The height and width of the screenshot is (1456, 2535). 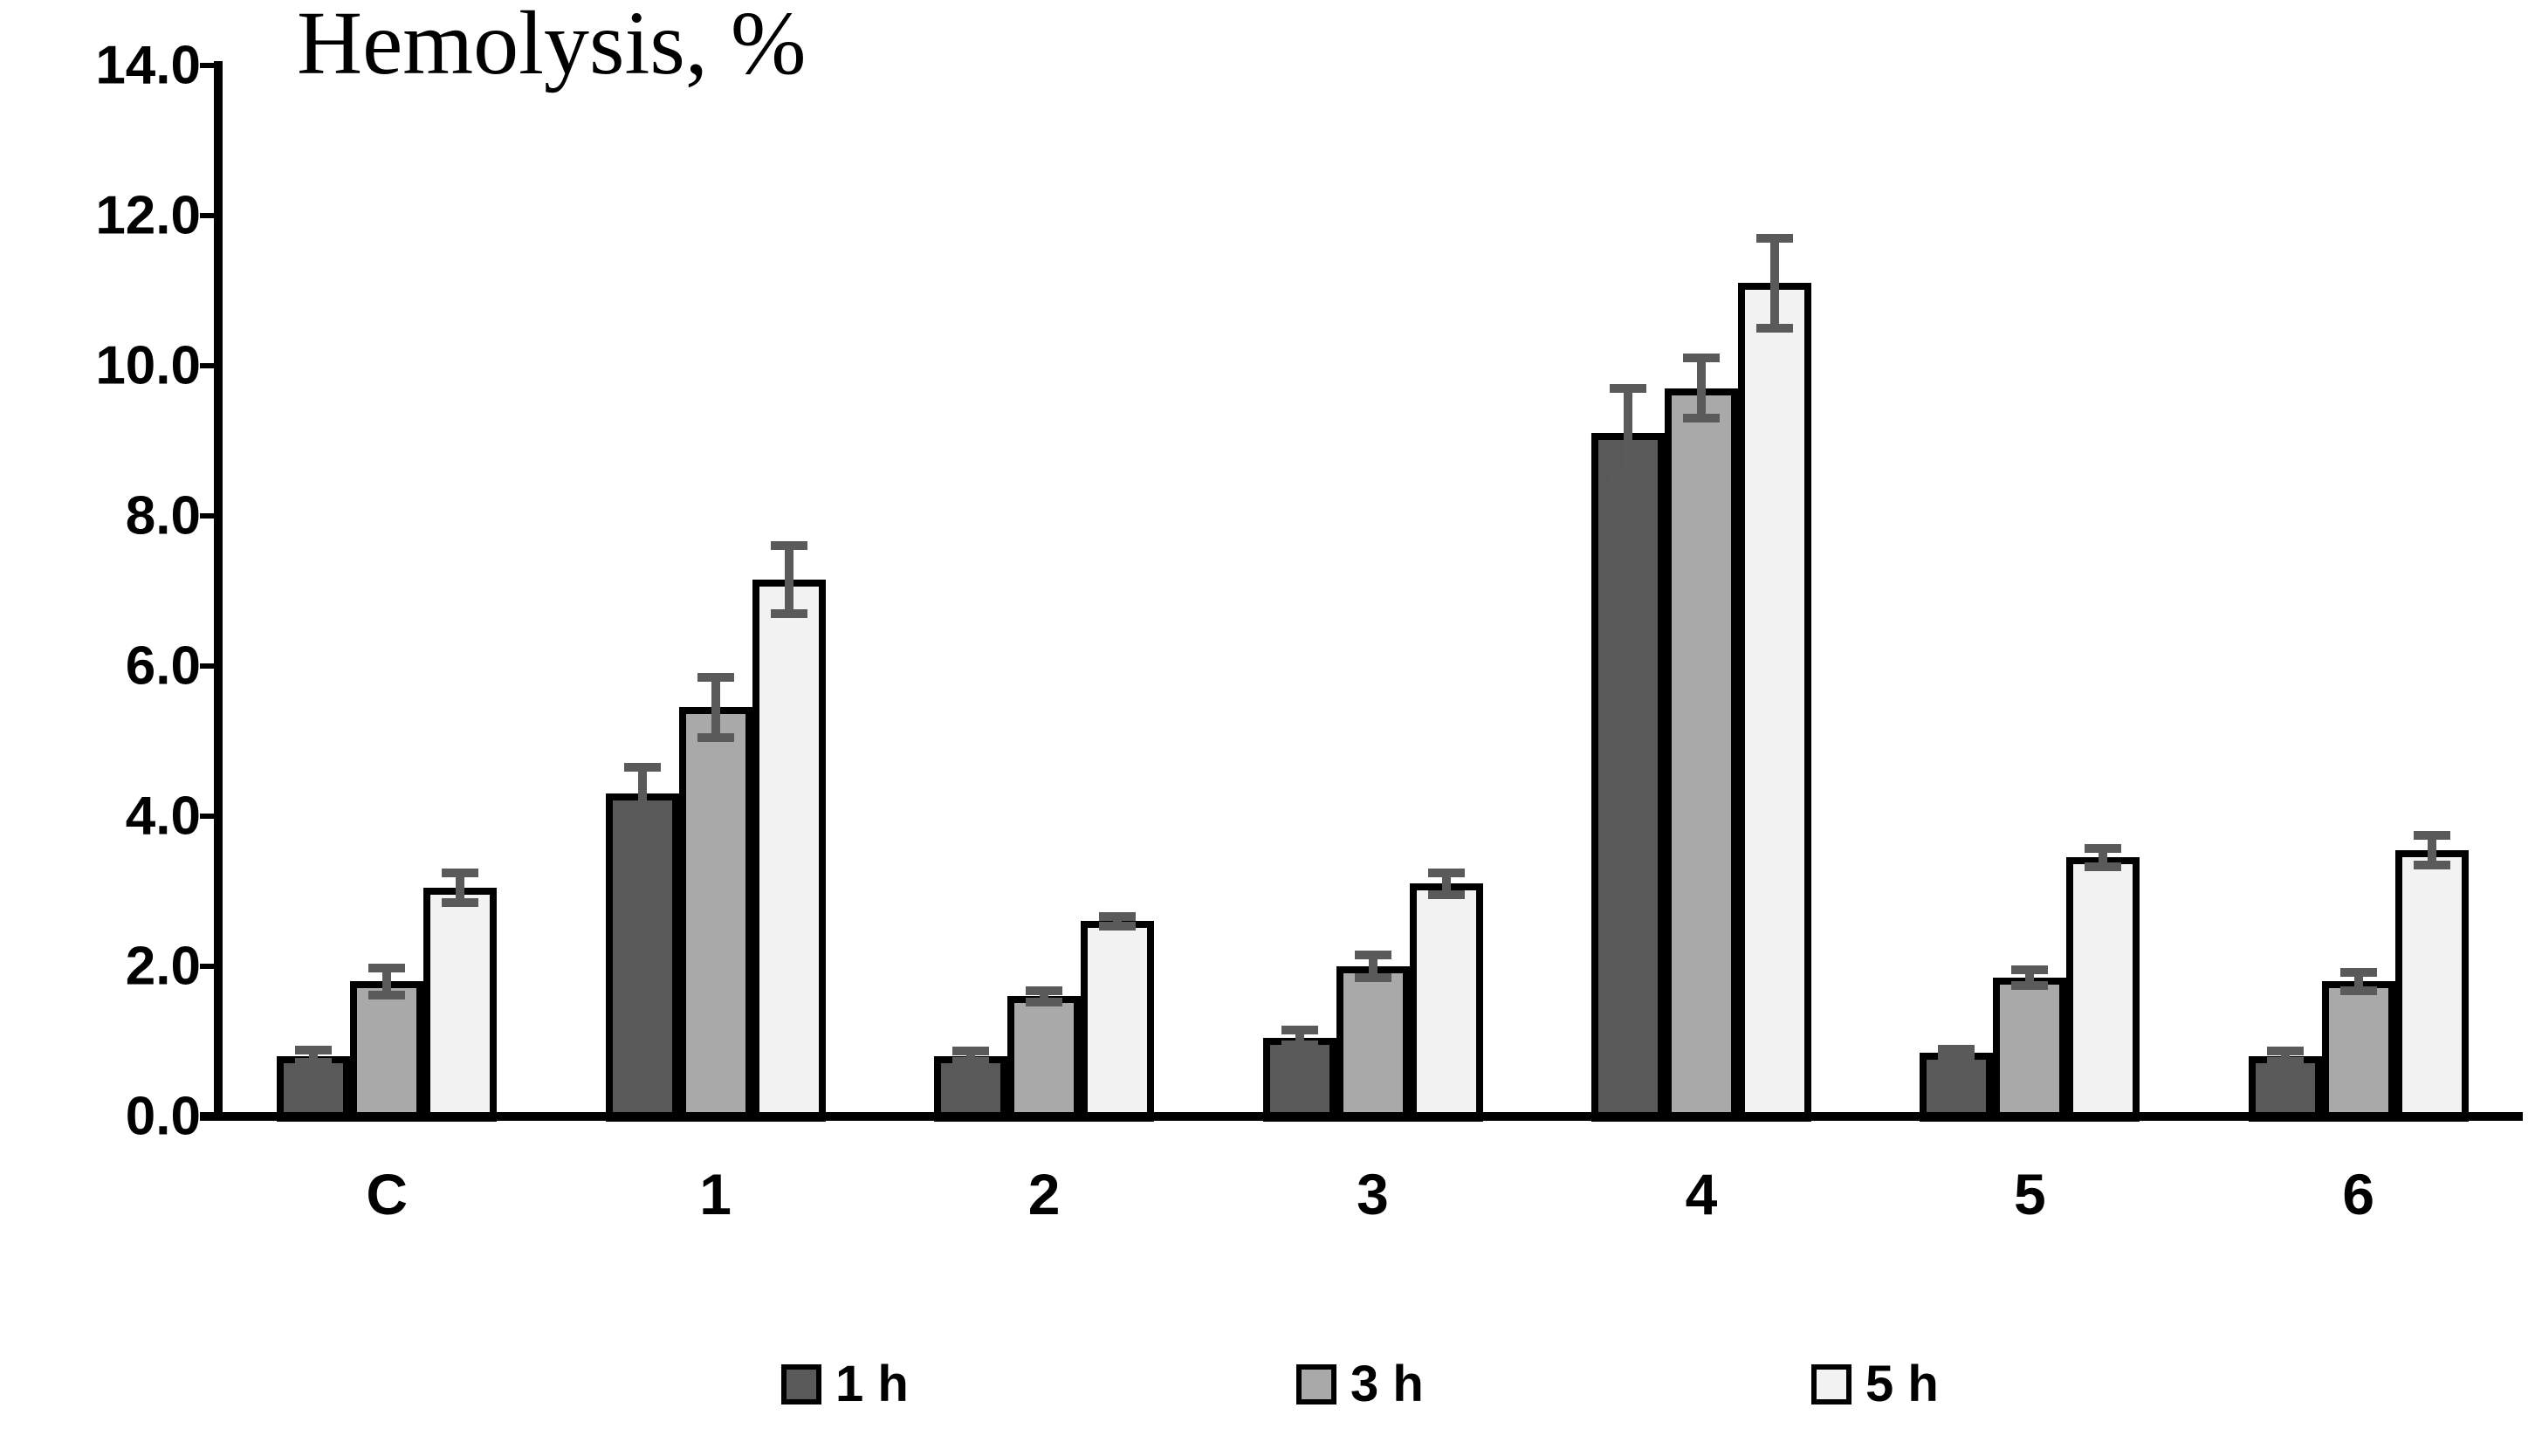 I want to click on bar-3h-C, so click(x=387, y=1051).